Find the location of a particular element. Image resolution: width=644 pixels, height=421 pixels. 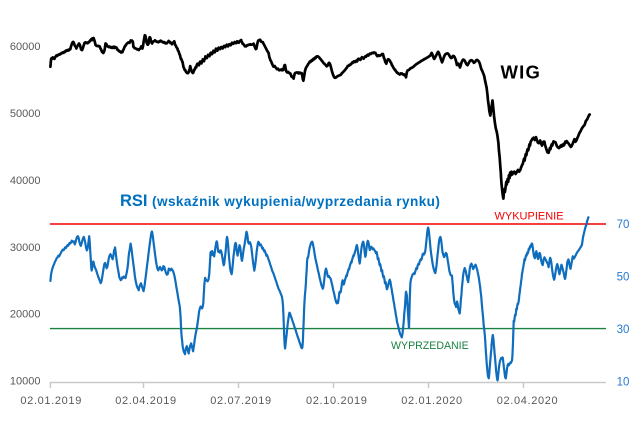

svg-text: 02.07.2019 is located at coordinates (241, 401).